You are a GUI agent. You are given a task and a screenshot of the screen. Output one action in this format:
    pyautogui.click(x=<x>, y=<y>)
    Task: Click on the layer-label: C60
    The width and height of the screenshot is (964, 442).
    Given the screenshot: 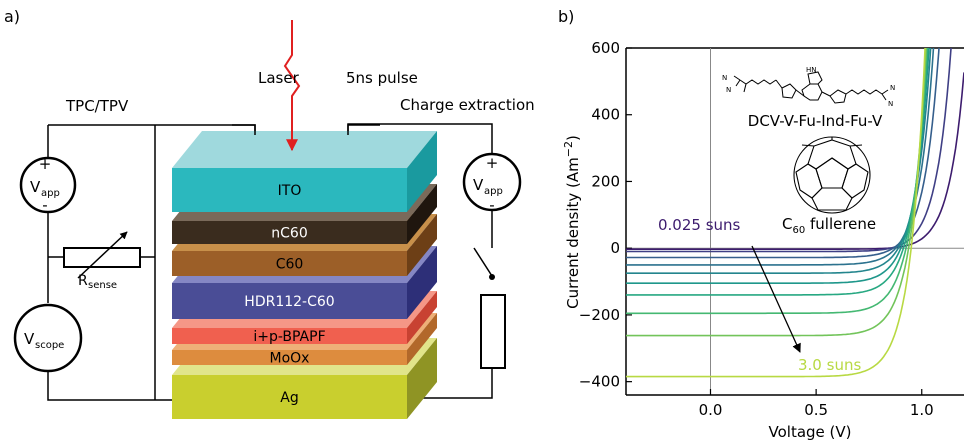 What is the action you would take?
    pyautogui.click(x=290, y=265)
    